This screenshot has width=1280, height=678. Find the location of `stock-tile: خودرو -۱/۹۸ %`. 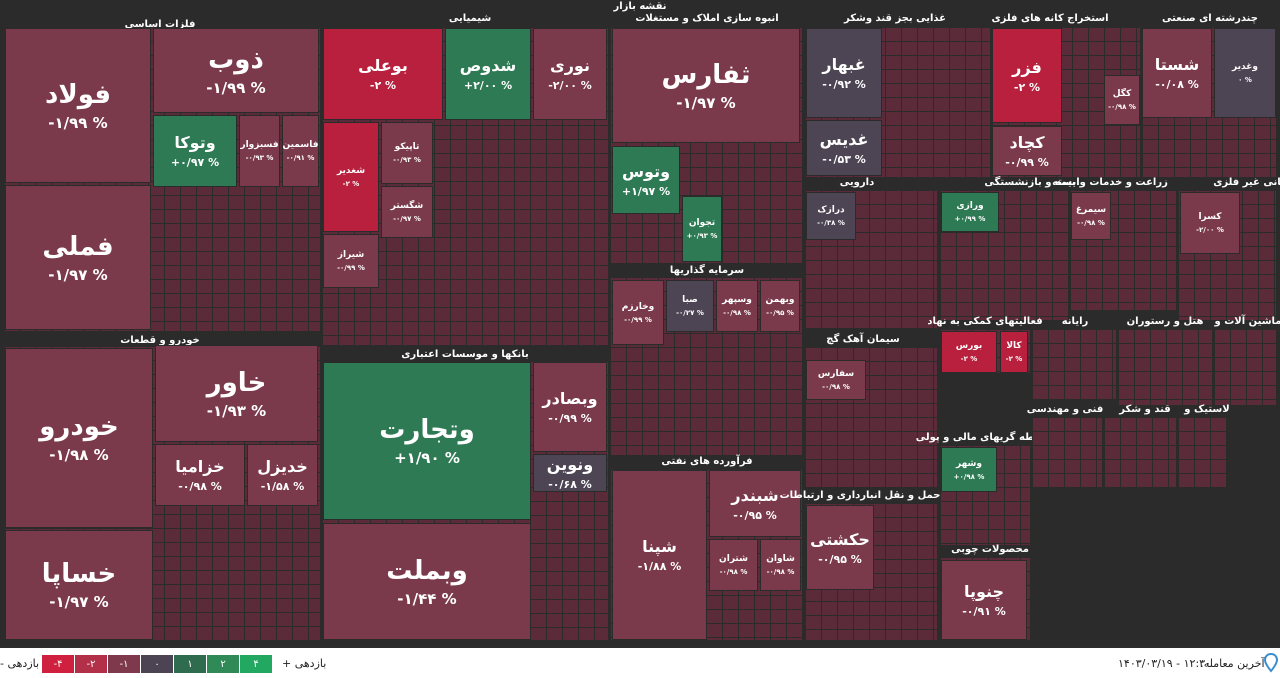

stock-tile: خودرو -۱/۹۸ % is located at coordinates (79, 438).